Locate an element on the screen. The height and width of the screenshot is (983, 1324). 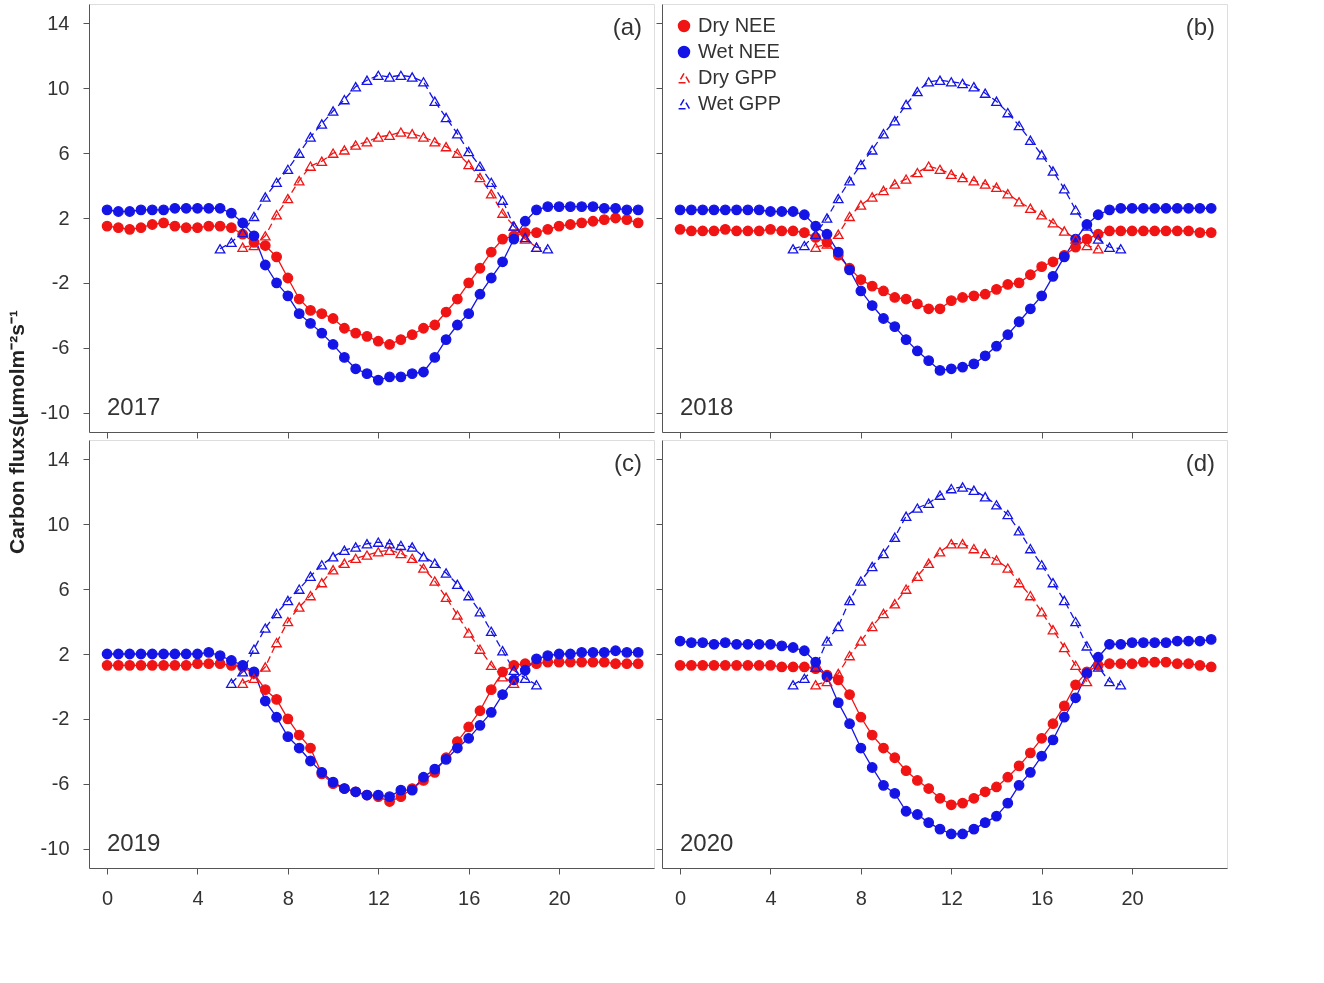
annotation: (b) is located at coordinates (1200, 26).